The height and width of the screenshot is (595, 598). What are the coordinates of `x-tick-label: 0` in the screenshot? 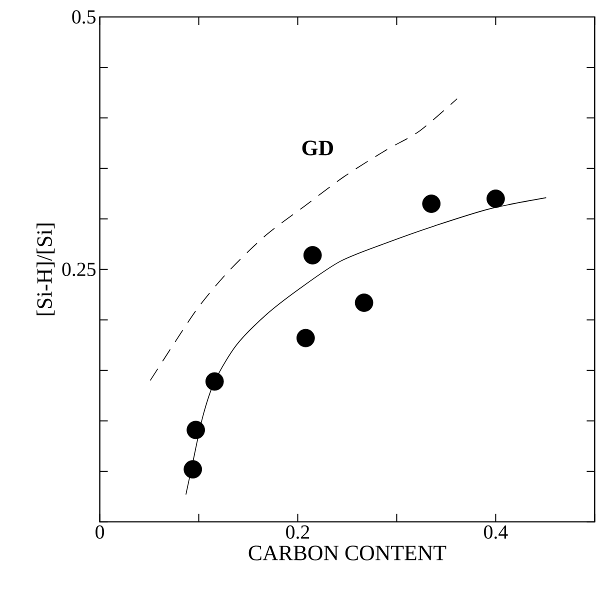 It's located at (100, 532).